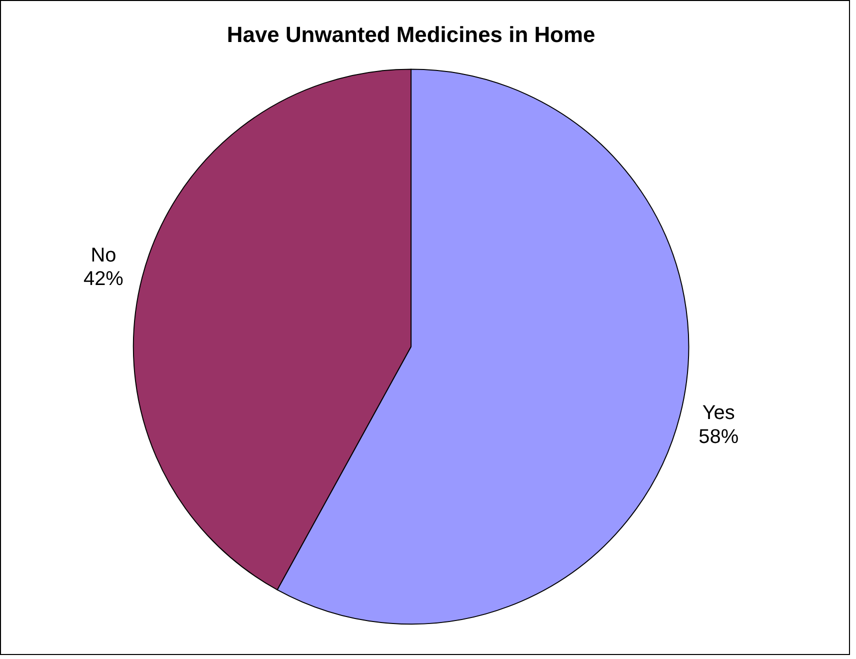  What do you see at coordinates (104, 279) in the screenshot?
I see `data-label: 42%` at bounding box center [104, 279].